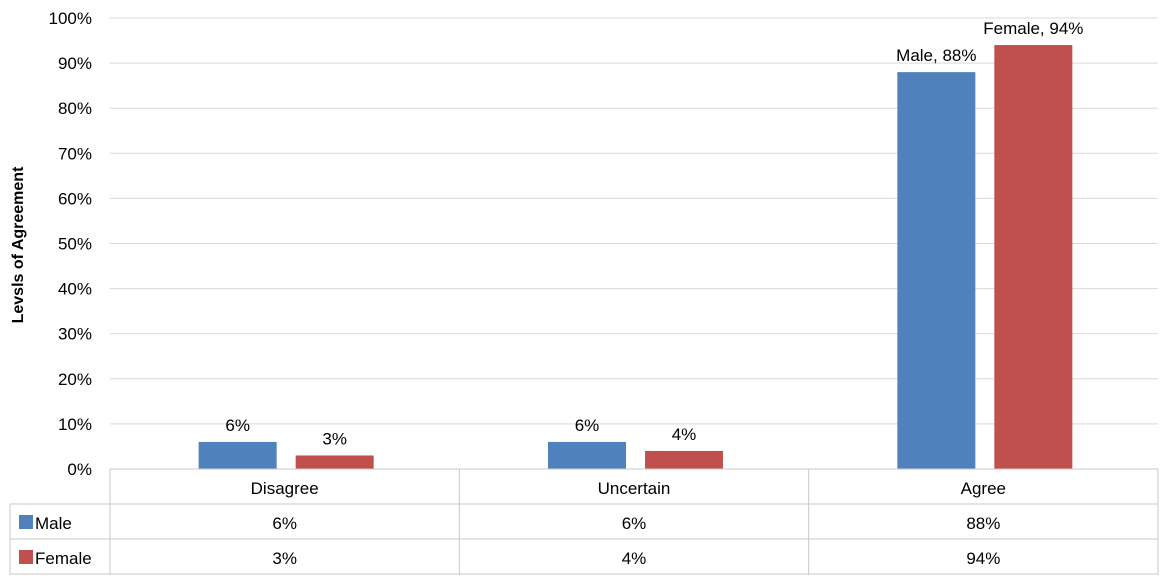  I want to click on table-cell: 94%, so click(983, 558).